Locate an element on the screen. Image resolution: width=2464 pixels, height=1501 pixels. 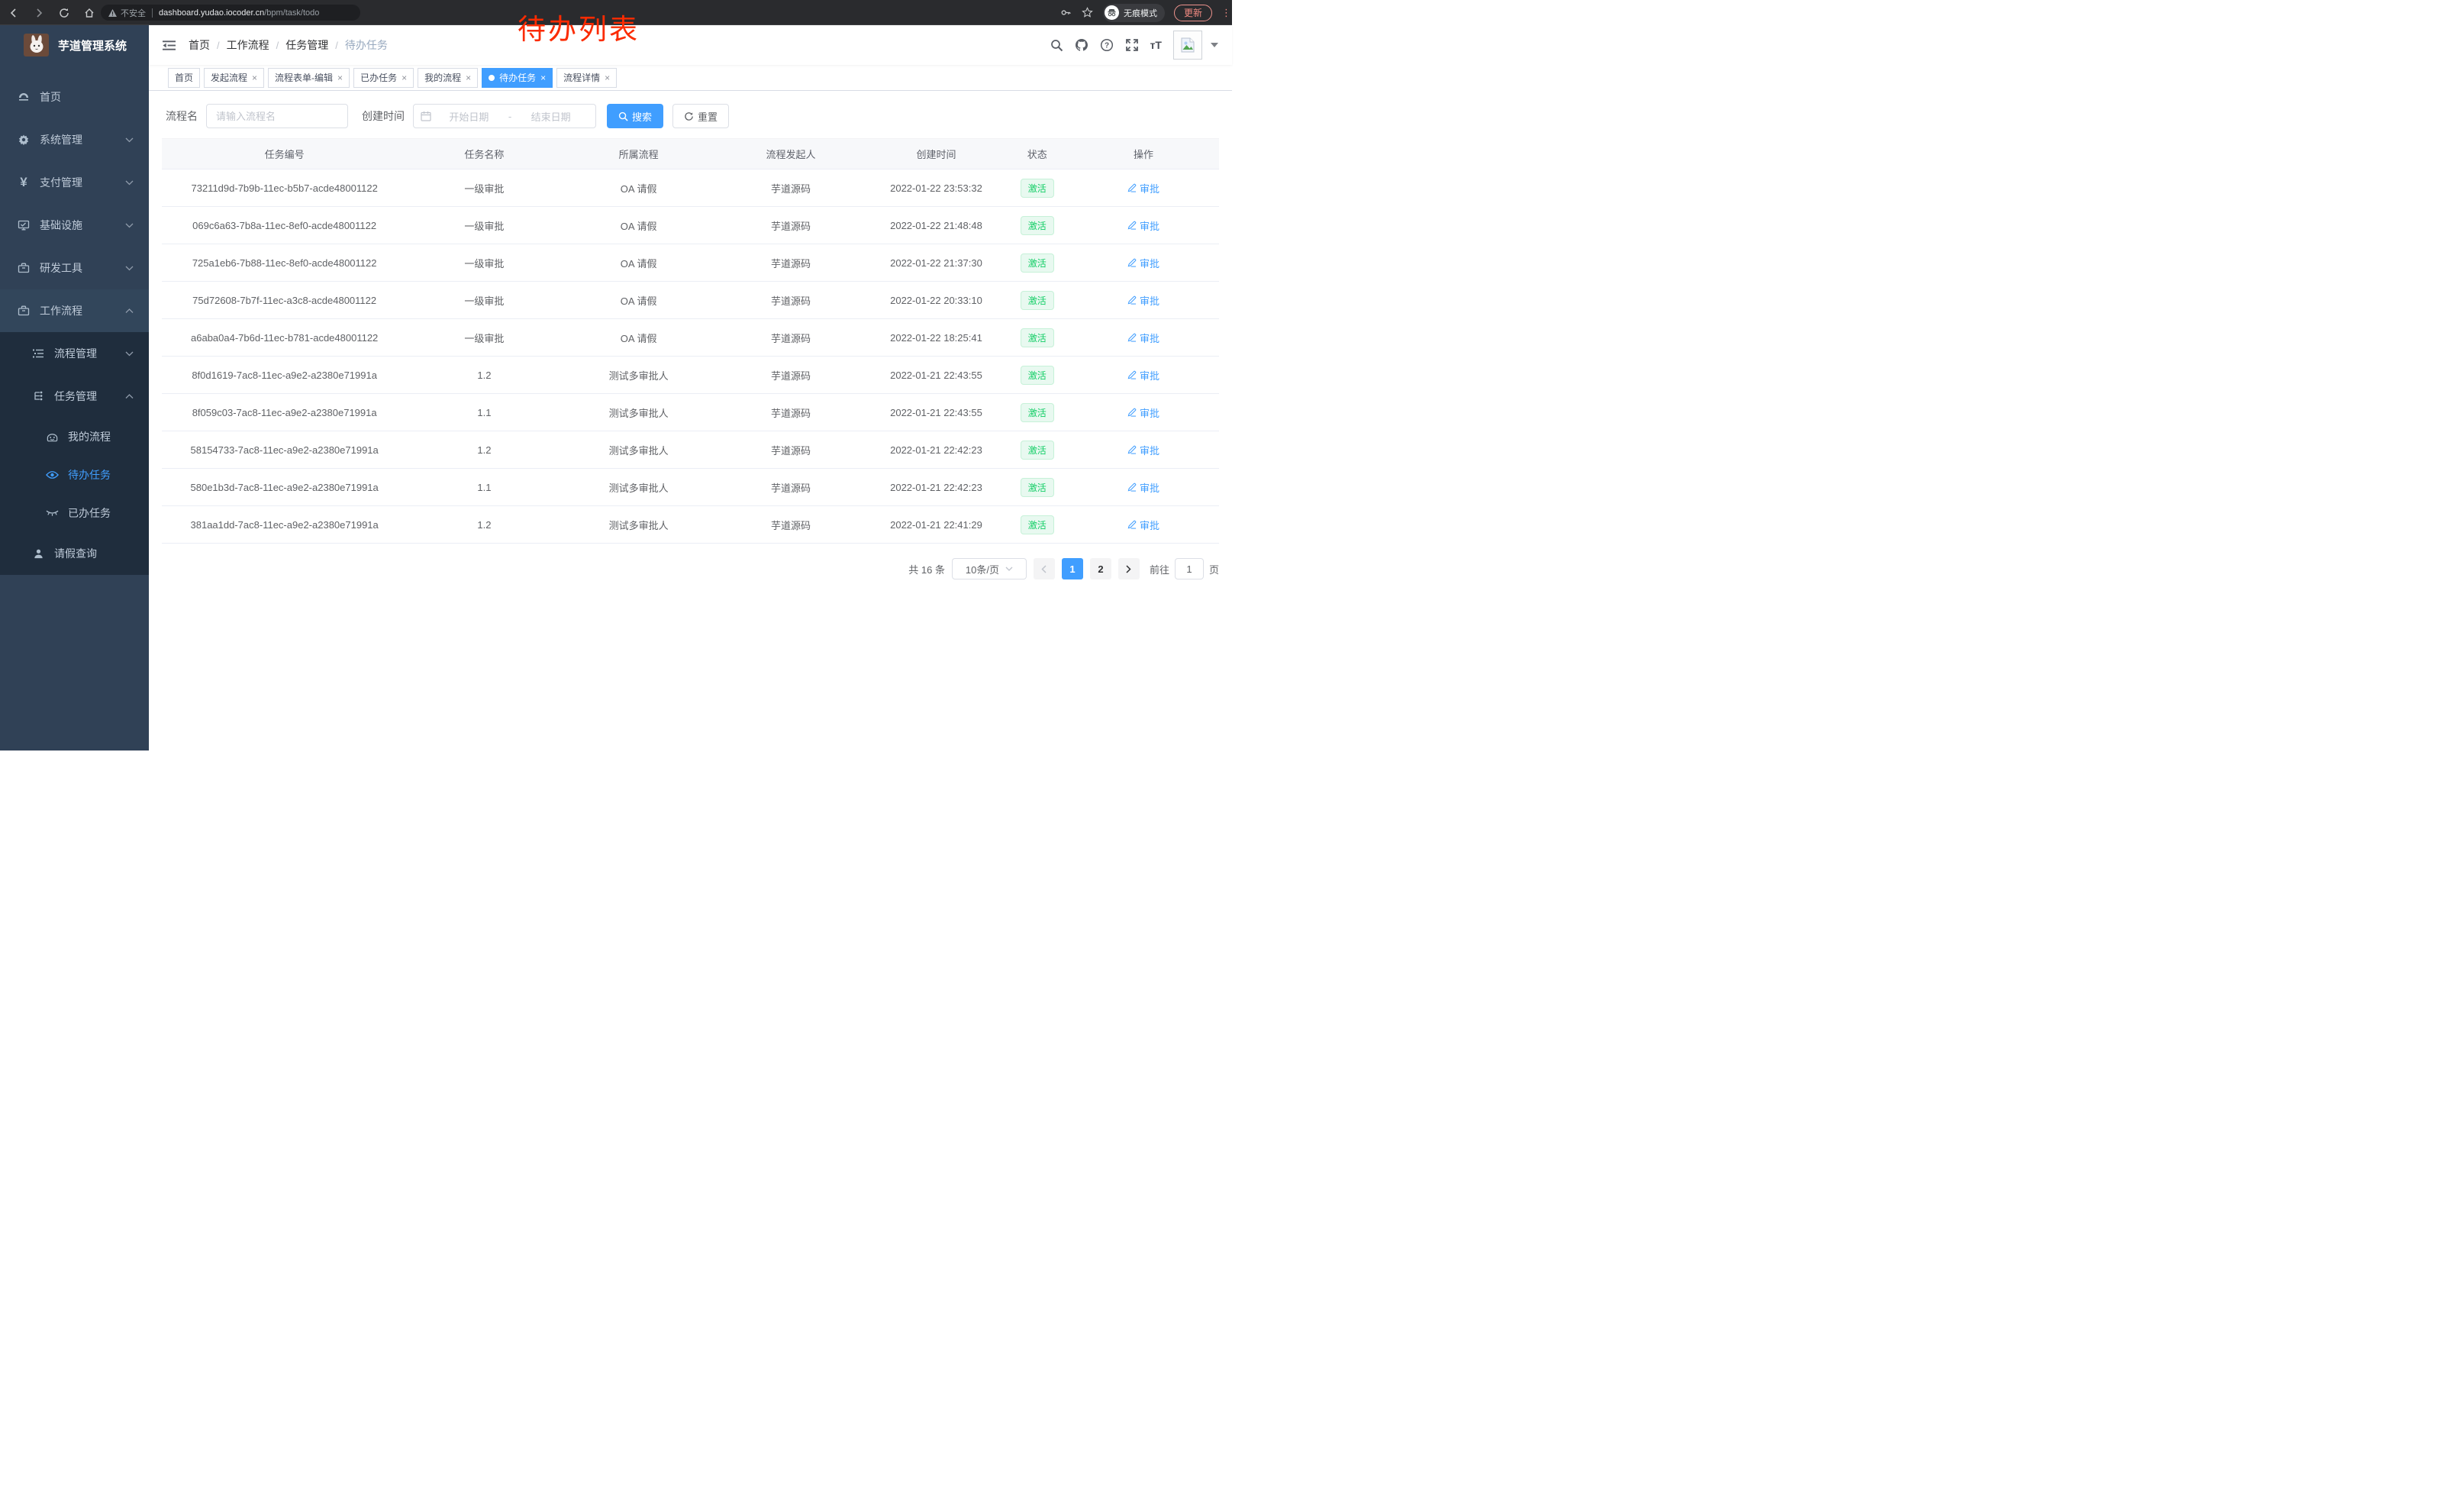
pagination: 共 16 条 10条/页 1 2 前往 页 is located at coordinates (684, 568).